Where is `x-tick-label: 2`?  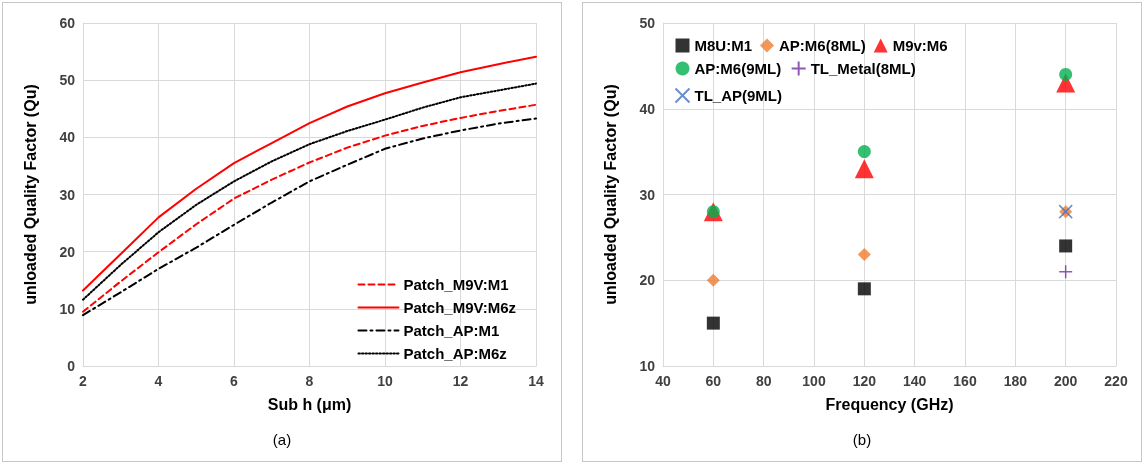 x-tick-label: 2 is located at coordinates (83, 381).